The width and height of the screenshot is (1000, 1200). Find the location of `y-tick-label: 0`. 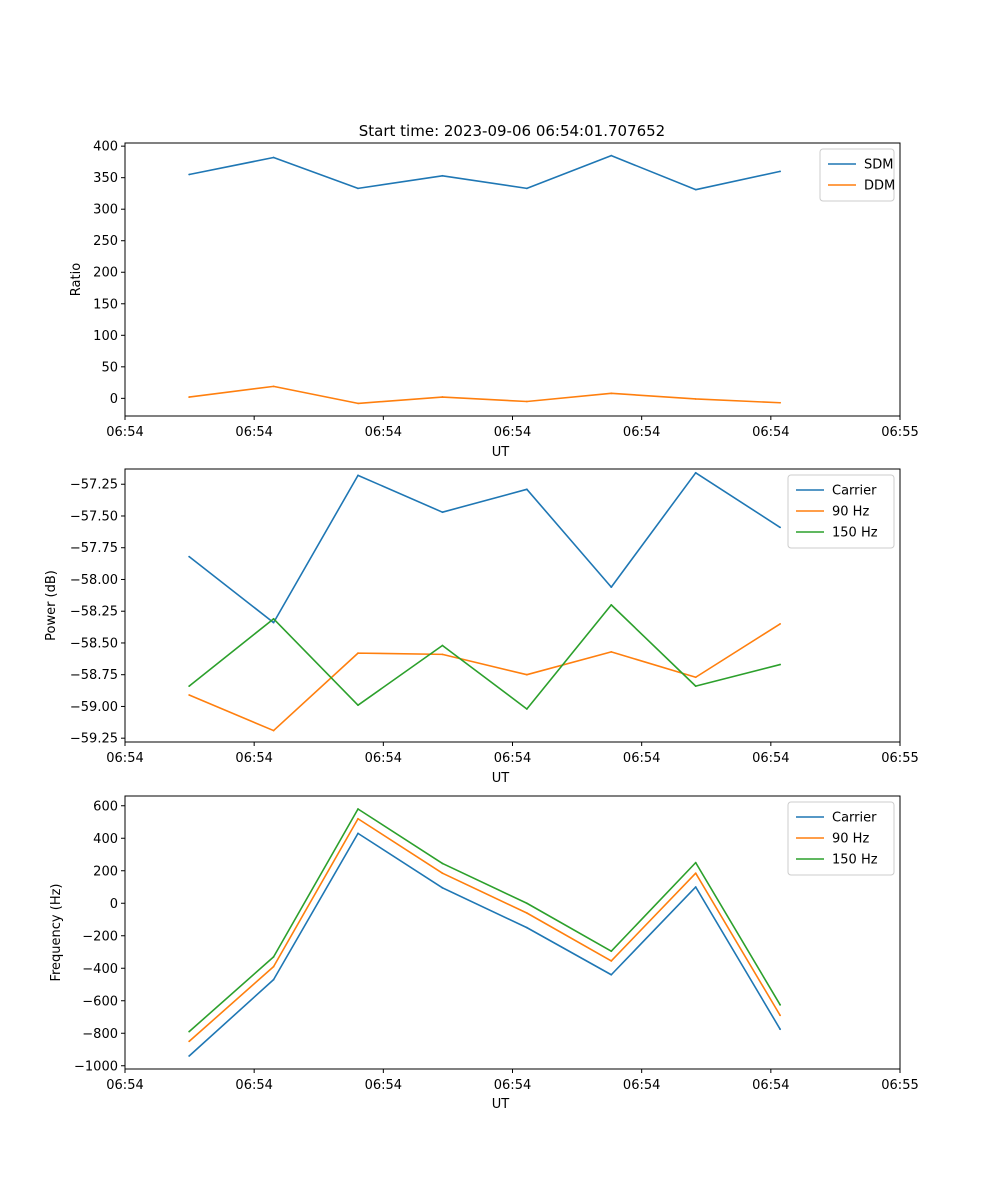

y-tick-label: 0 is located at coordinates (114, 904).